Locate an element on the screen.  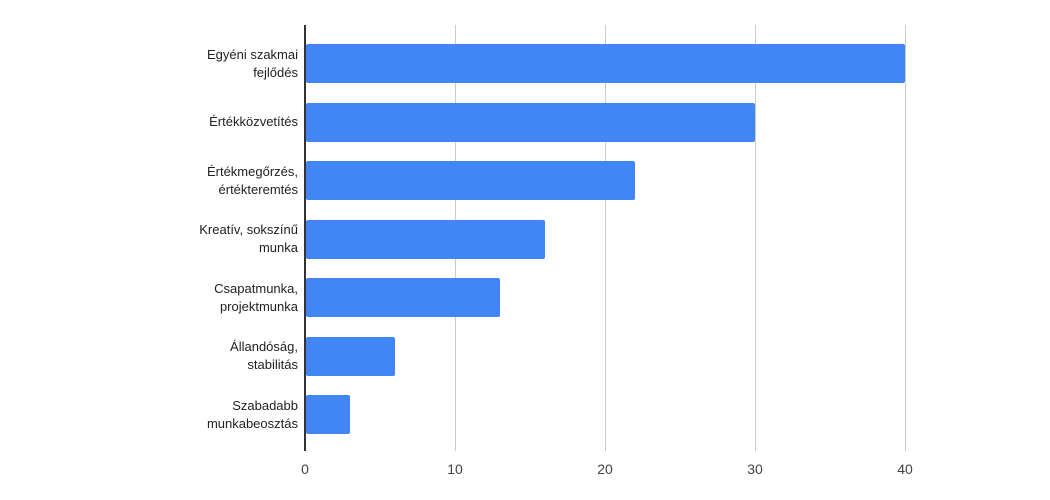
category-label: Csapatmunka, projektmunka is located at coordinates (256, 297).